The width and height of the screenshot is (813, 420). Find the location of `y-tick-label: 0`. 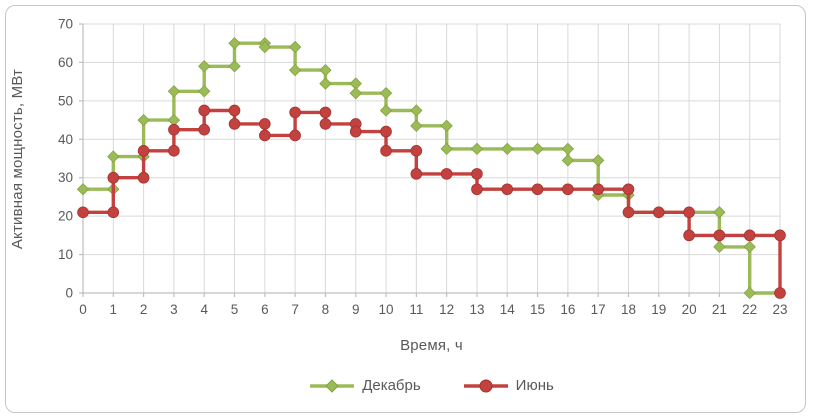

y-tick-label: 0 is located at coordinates (69, 293).